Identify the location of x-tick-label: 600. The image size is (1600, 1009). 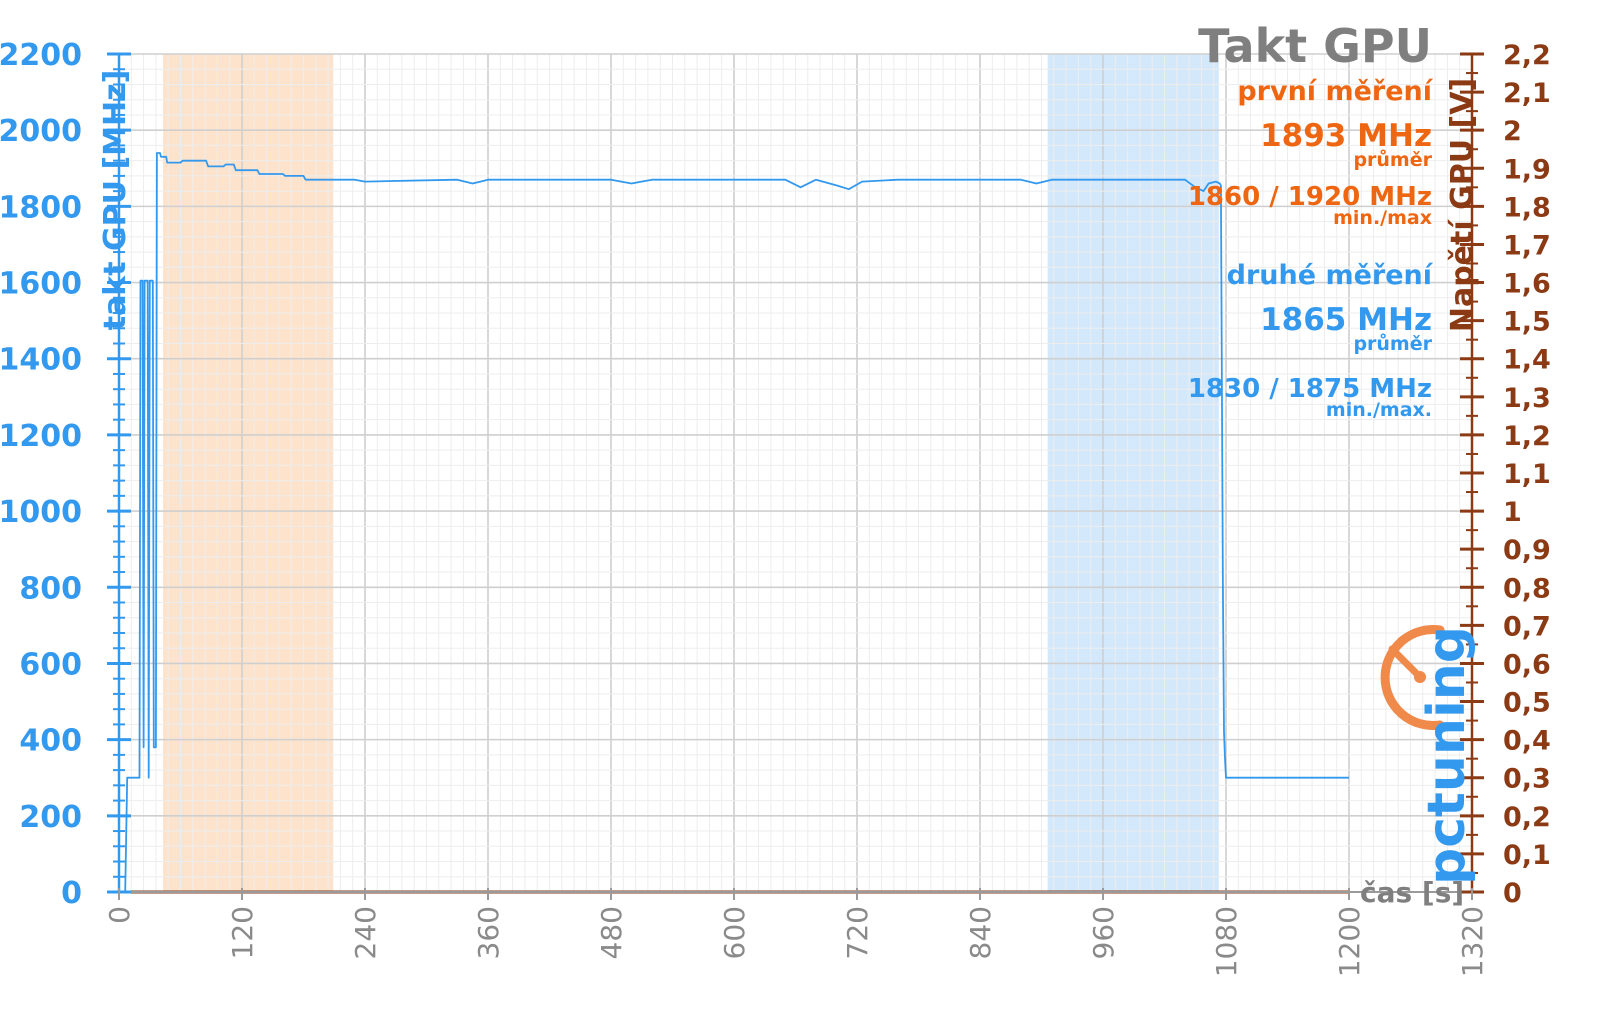
(734, 932).